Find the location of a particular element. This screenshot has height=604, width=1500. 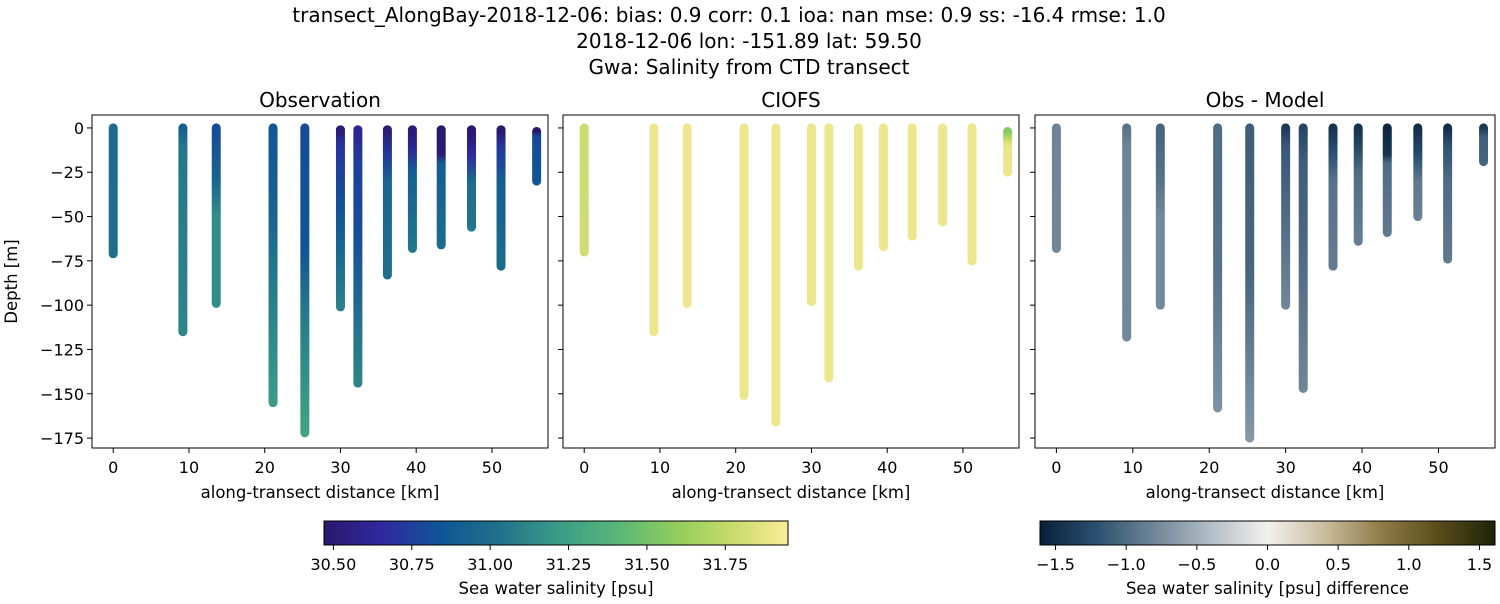

figure-title-line-2: 2018-12-06 lon: -151.89 lat: 59.50 is located at coordinates (749, 41).